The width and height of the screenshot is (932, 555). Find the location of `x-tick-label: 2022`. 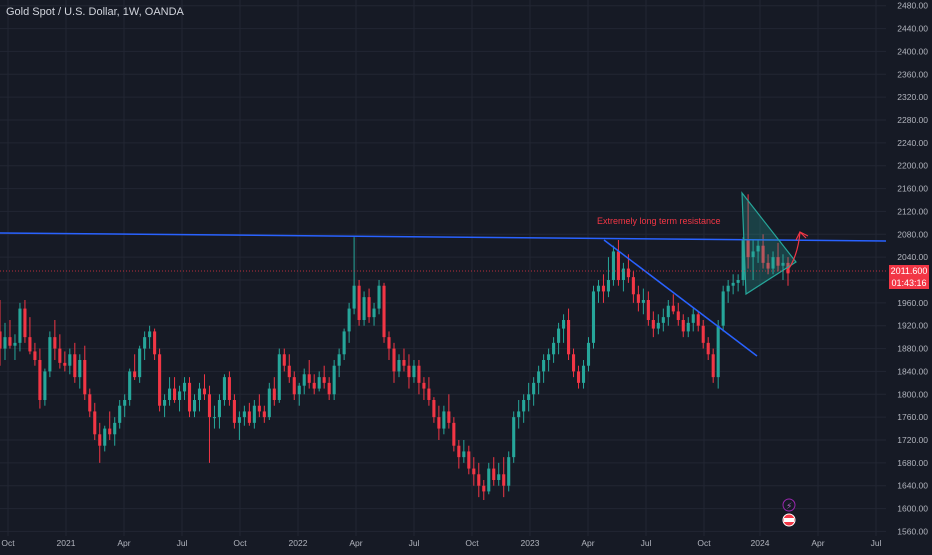

x-tick-label: 2022 is located at coordinates (298, 543).